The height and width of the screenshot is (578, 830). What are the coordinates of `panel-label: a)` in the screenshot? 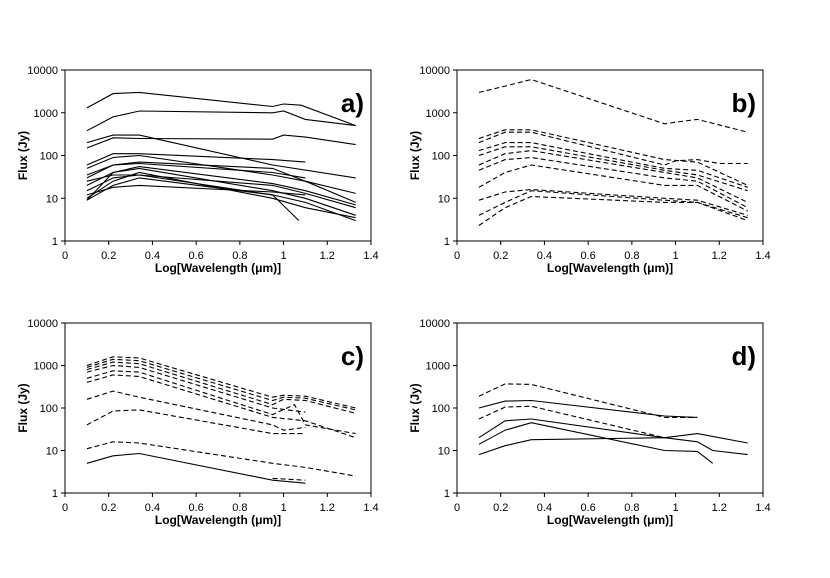 It's located at (352, 103).